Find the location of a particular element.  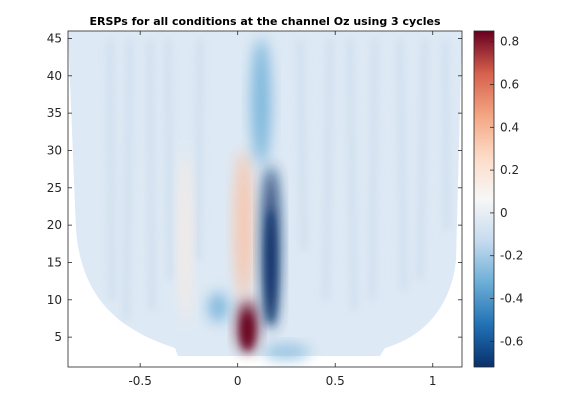

colorbar-tick-label: -0.4 is located at coordinates (511, 299).